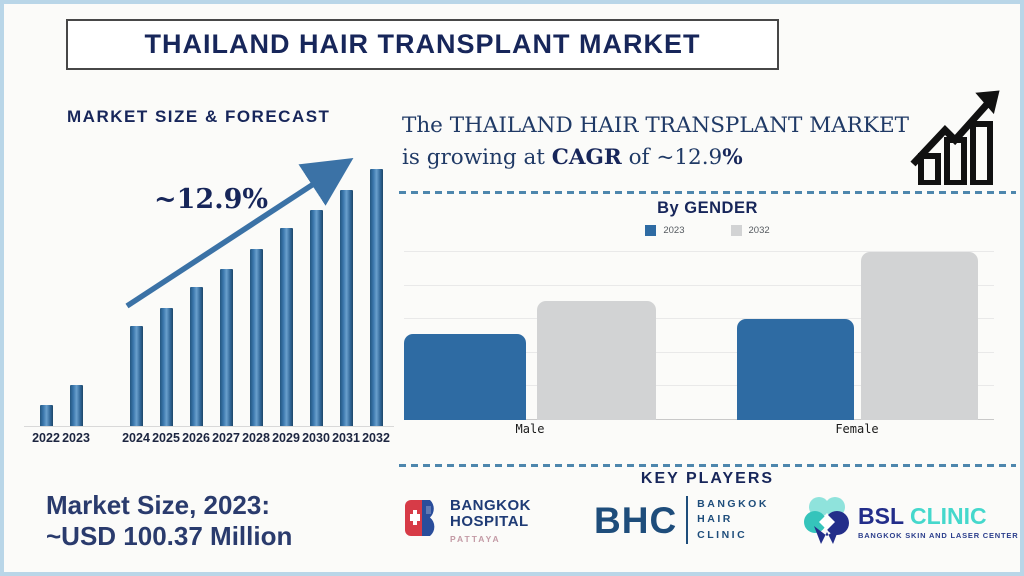  I want to click on bangkok-hospital-line1: BANGKOK, so click(490, 505).